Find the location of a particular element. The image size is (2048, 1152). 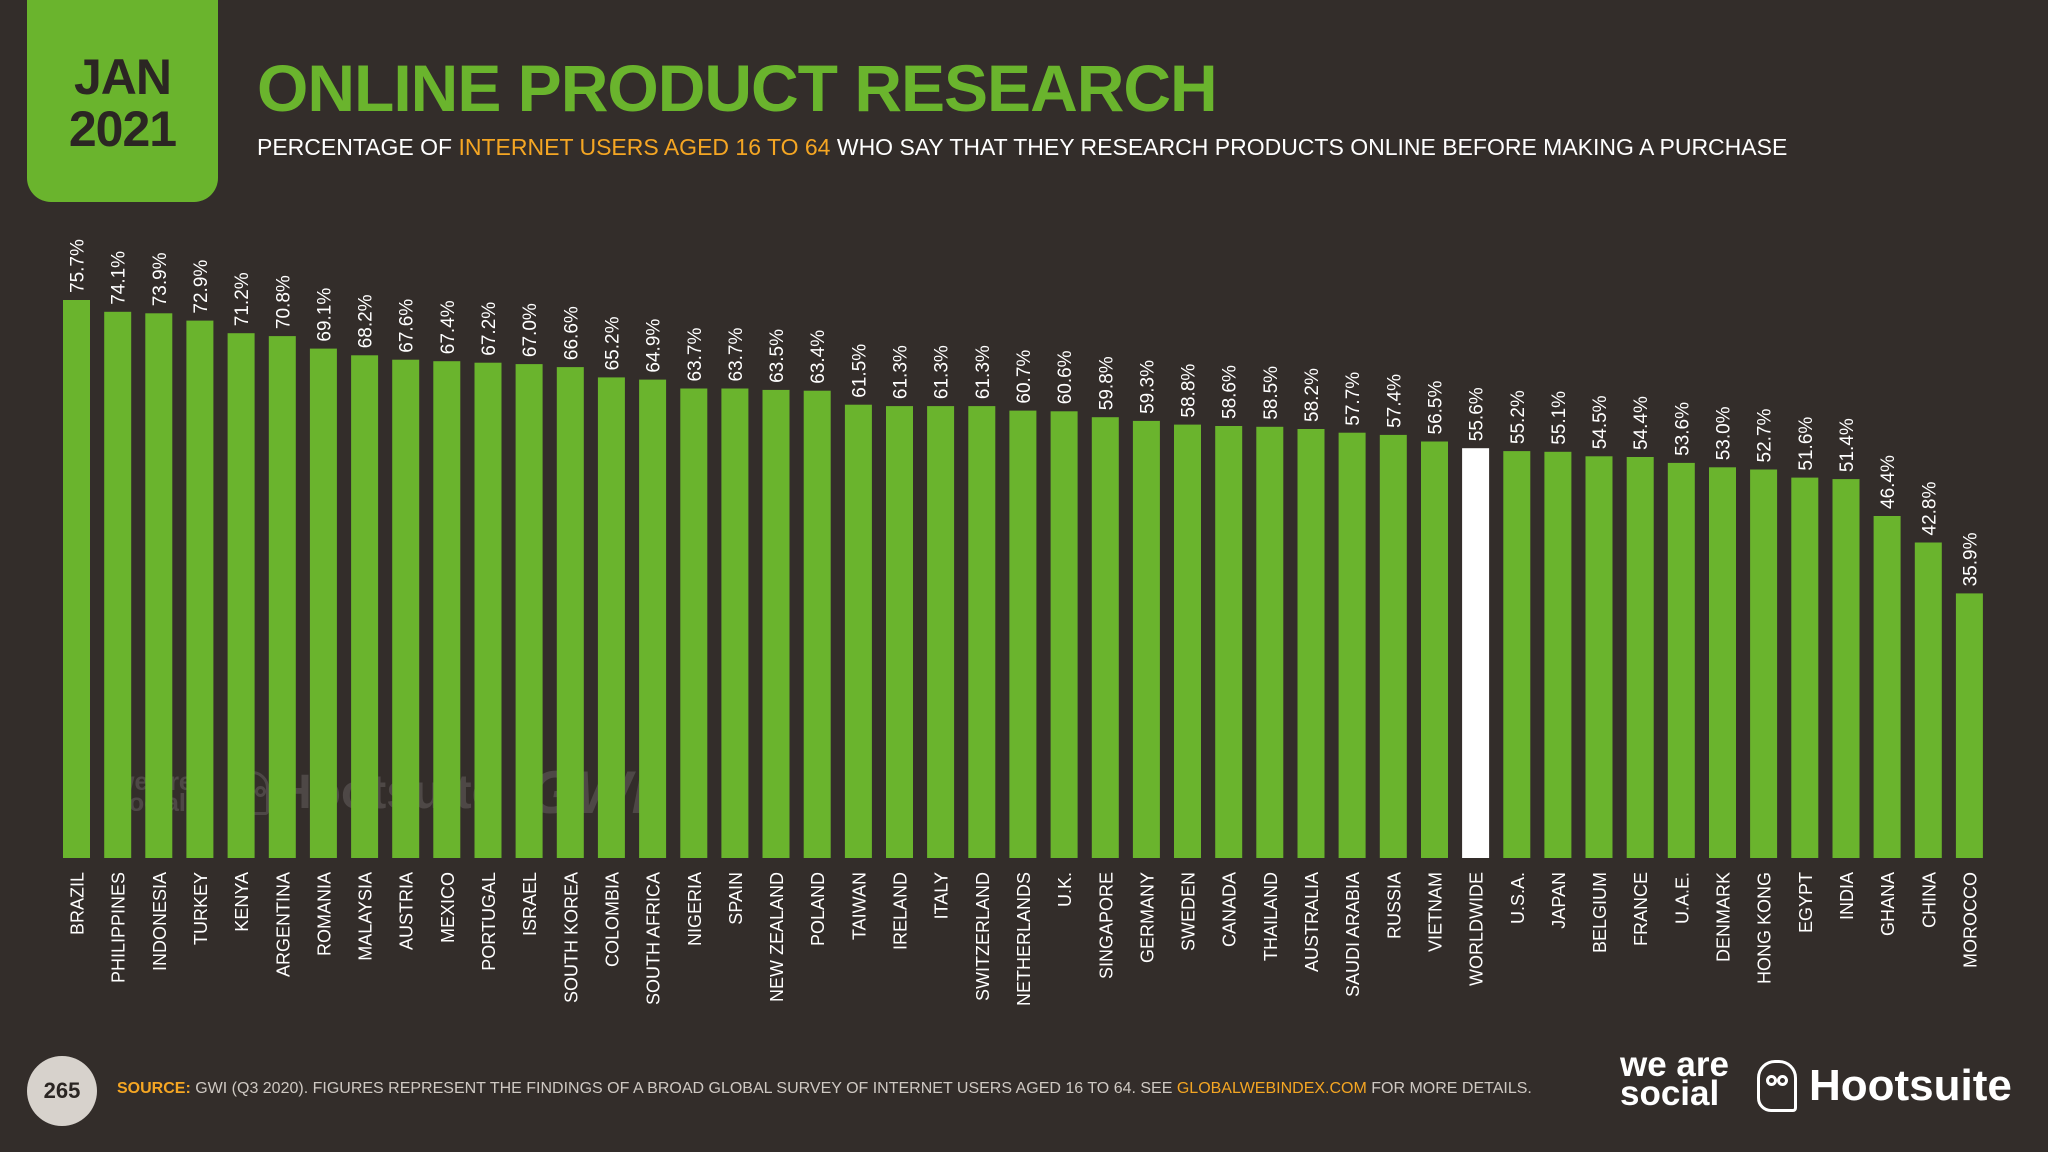

category-label: ISRAEL is located at coordinates (530, 904).